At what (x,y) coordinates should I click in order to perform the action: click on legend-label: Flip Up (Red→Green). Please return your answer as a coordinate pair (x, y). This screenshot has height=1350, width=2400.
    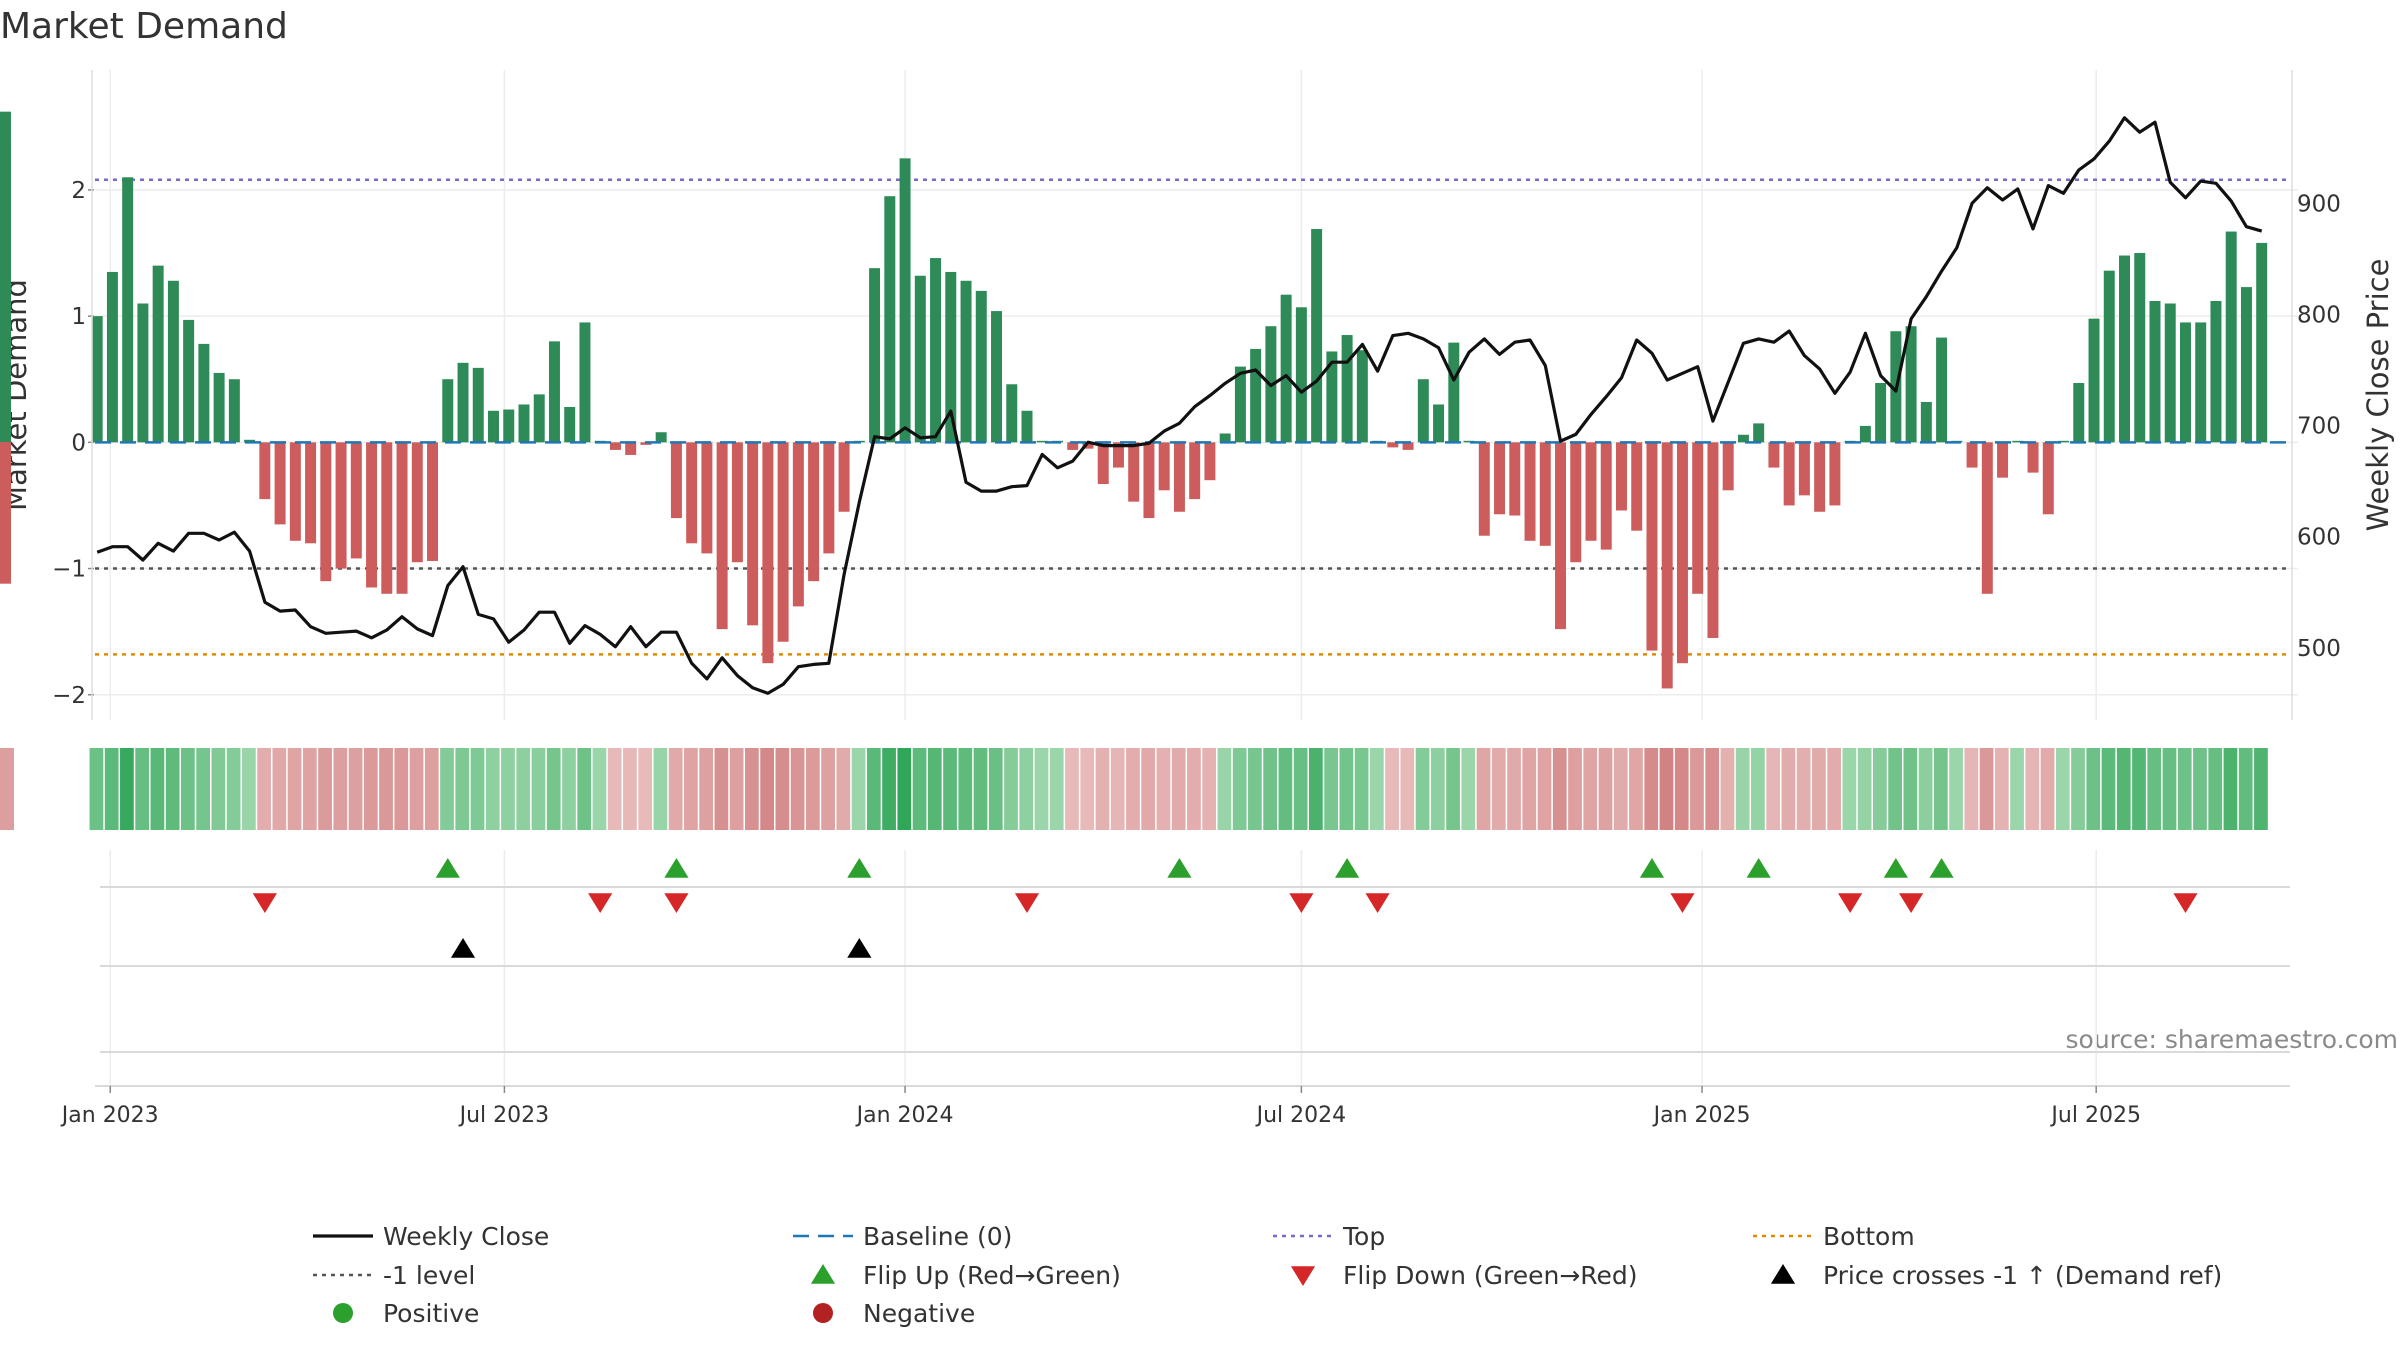
    Looking at the image, I should click on (992, 1275).